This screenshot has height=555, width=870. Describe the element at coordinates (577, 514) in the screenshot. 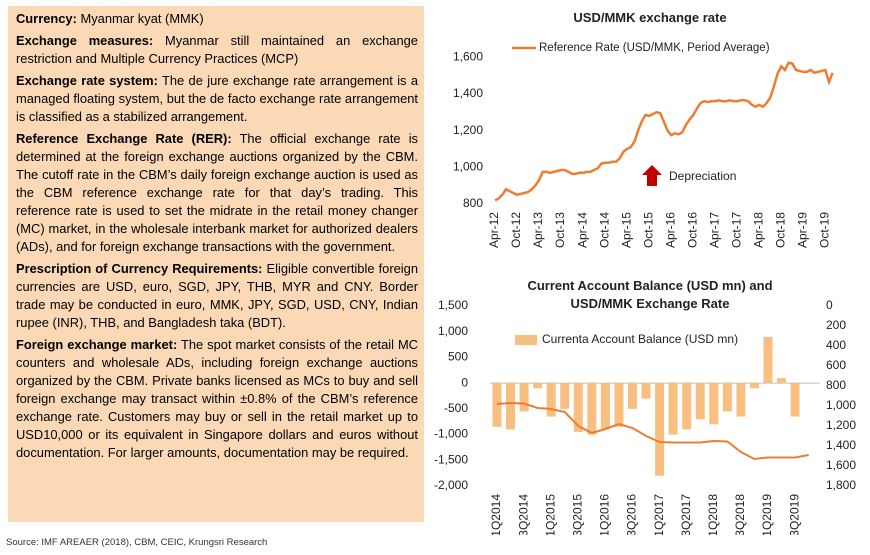

I see `x-tick-label: 3Q2015` at that location.